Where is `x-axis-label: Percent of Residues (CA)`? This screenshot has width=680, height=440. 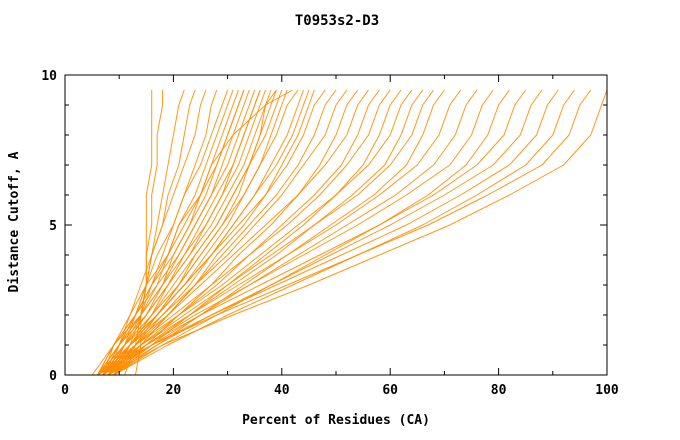 x-axis-label: Percent of Residues (CA) is located at coordinates (336, 420).